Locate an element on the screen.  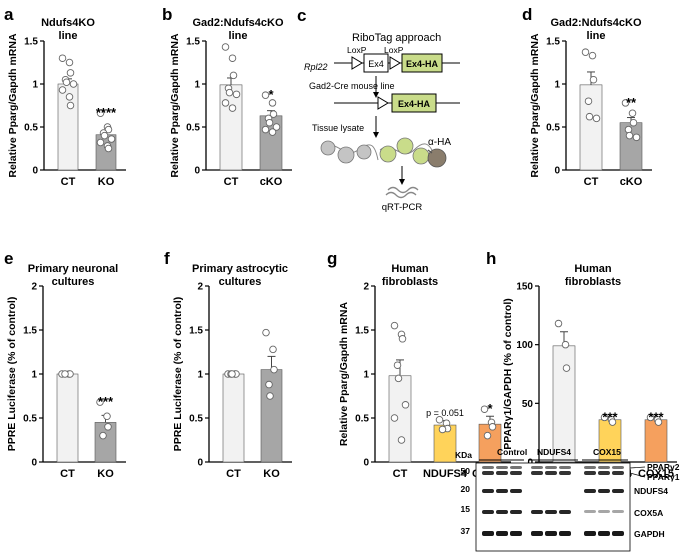
chart-title-line-2: line is located at coordinates (238, 36).